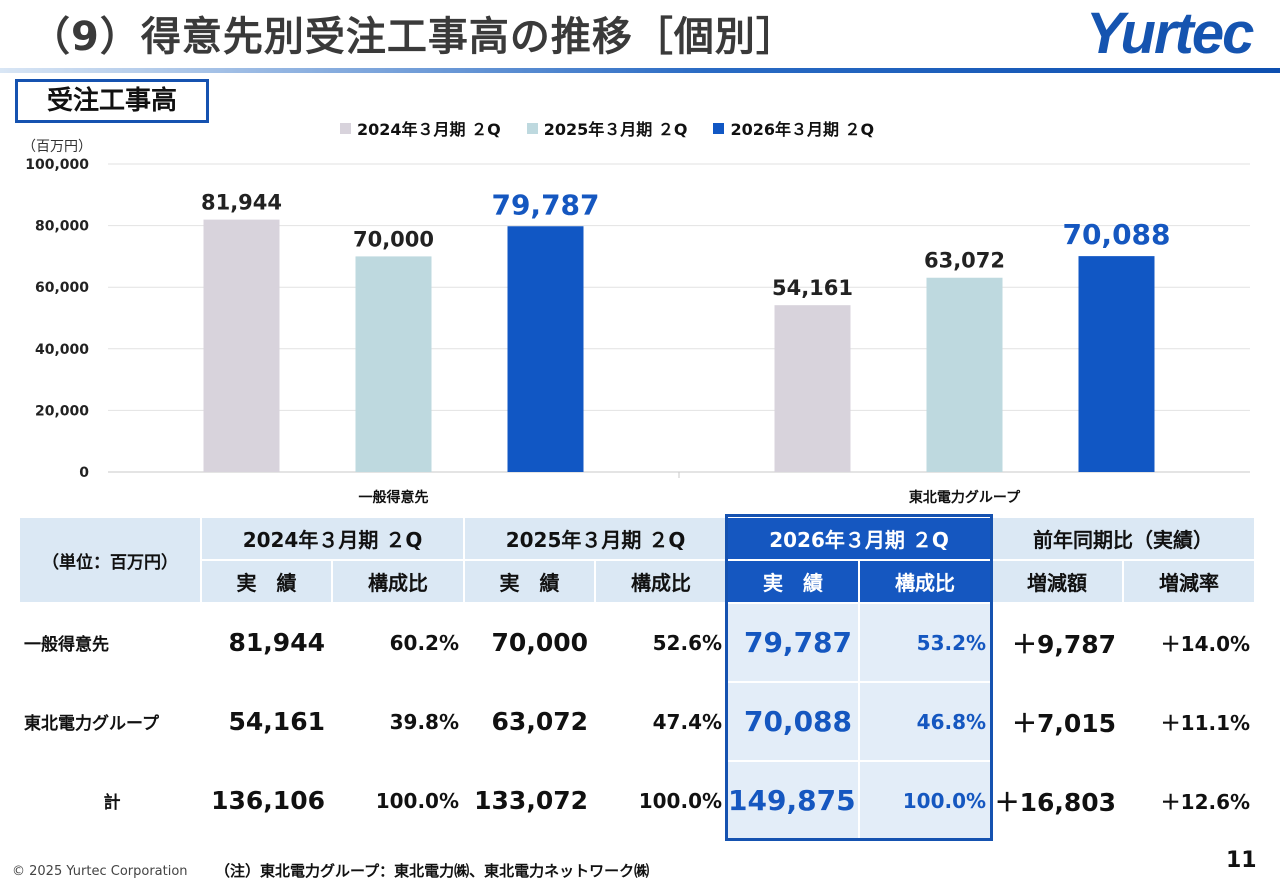 This screenshot has height=886, width=1280. I want to click on subheader-diff: 増減額, so click(1057, 581).